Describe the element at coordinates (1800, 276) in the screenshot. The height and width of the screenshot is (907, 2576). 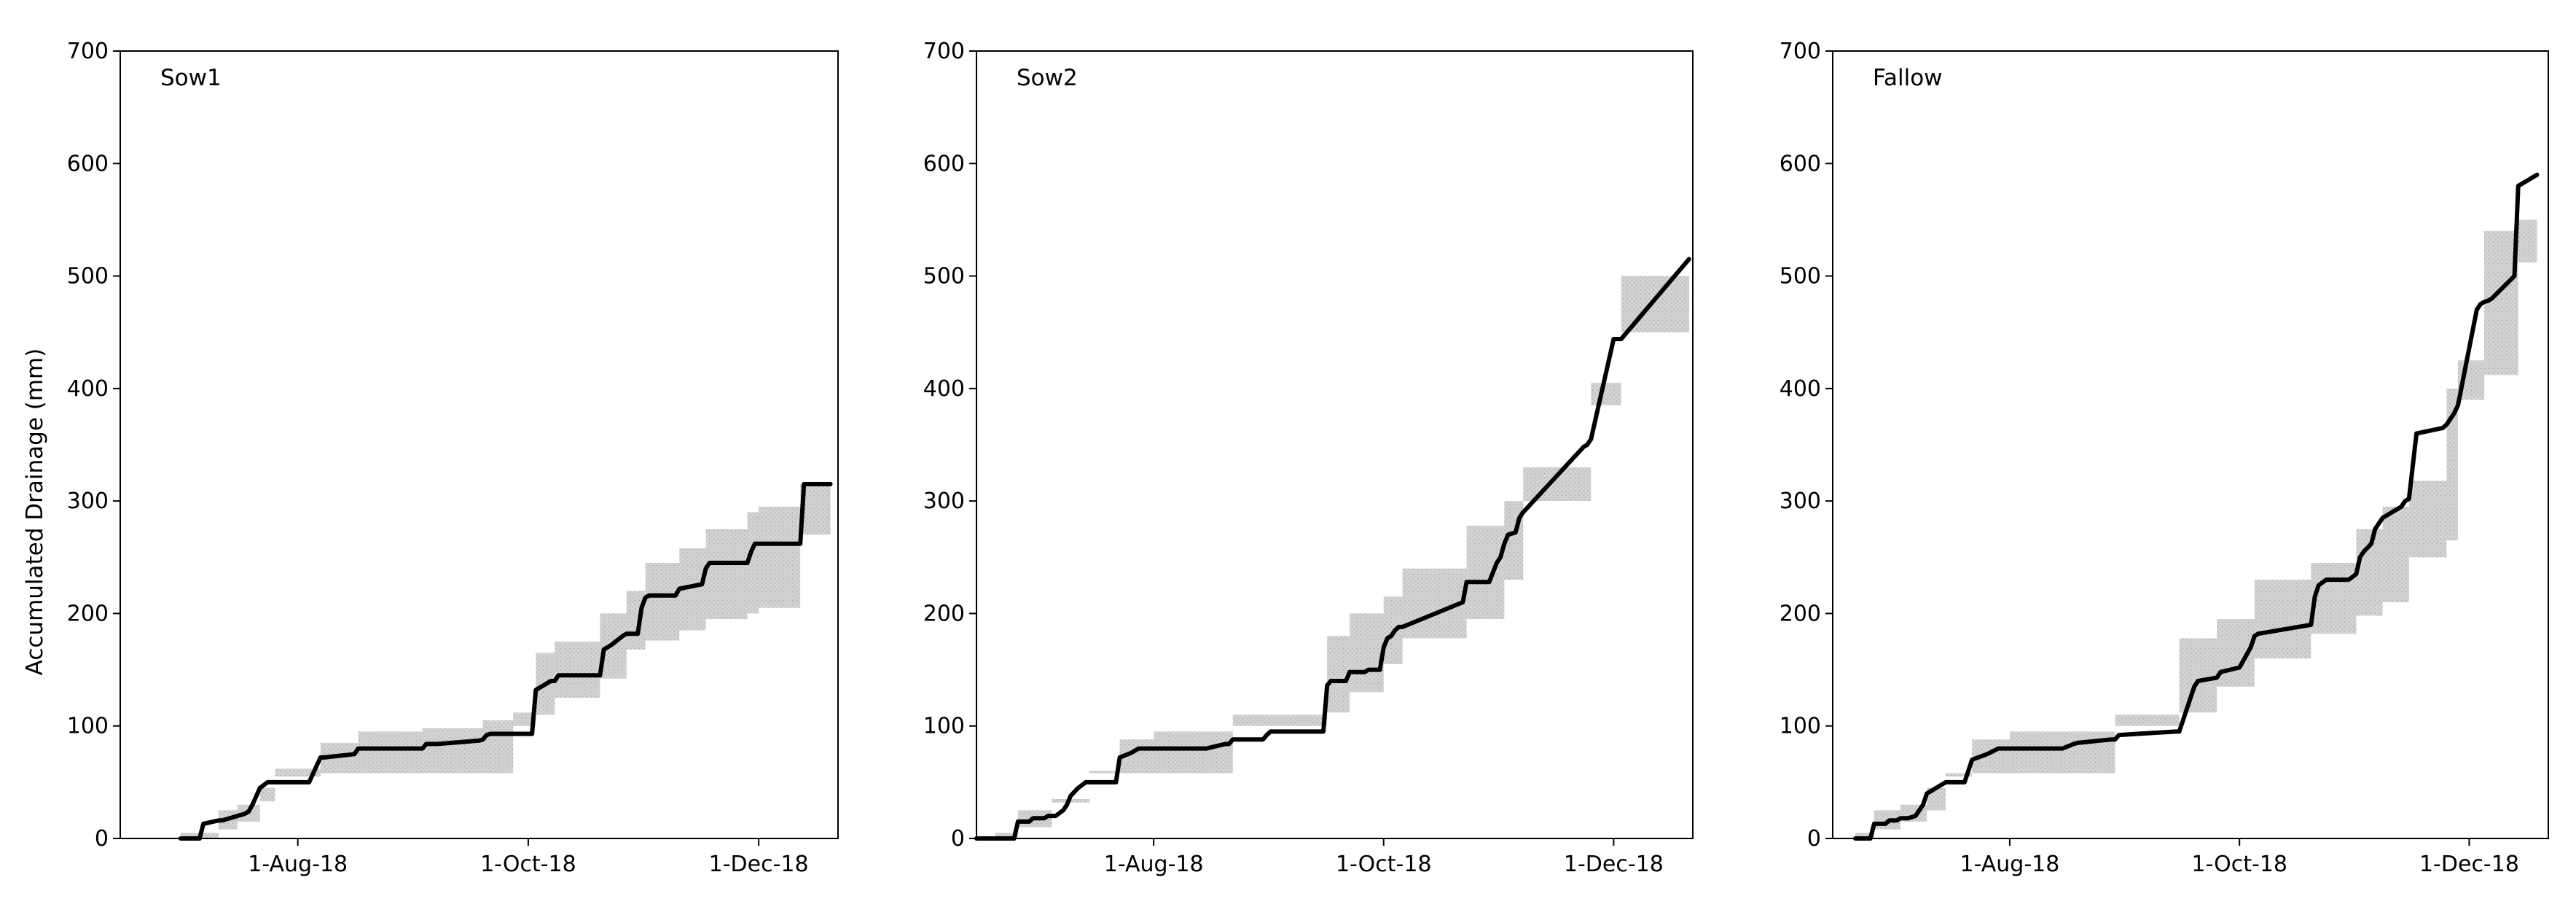
I see `y-tick-label: 500` at that location.